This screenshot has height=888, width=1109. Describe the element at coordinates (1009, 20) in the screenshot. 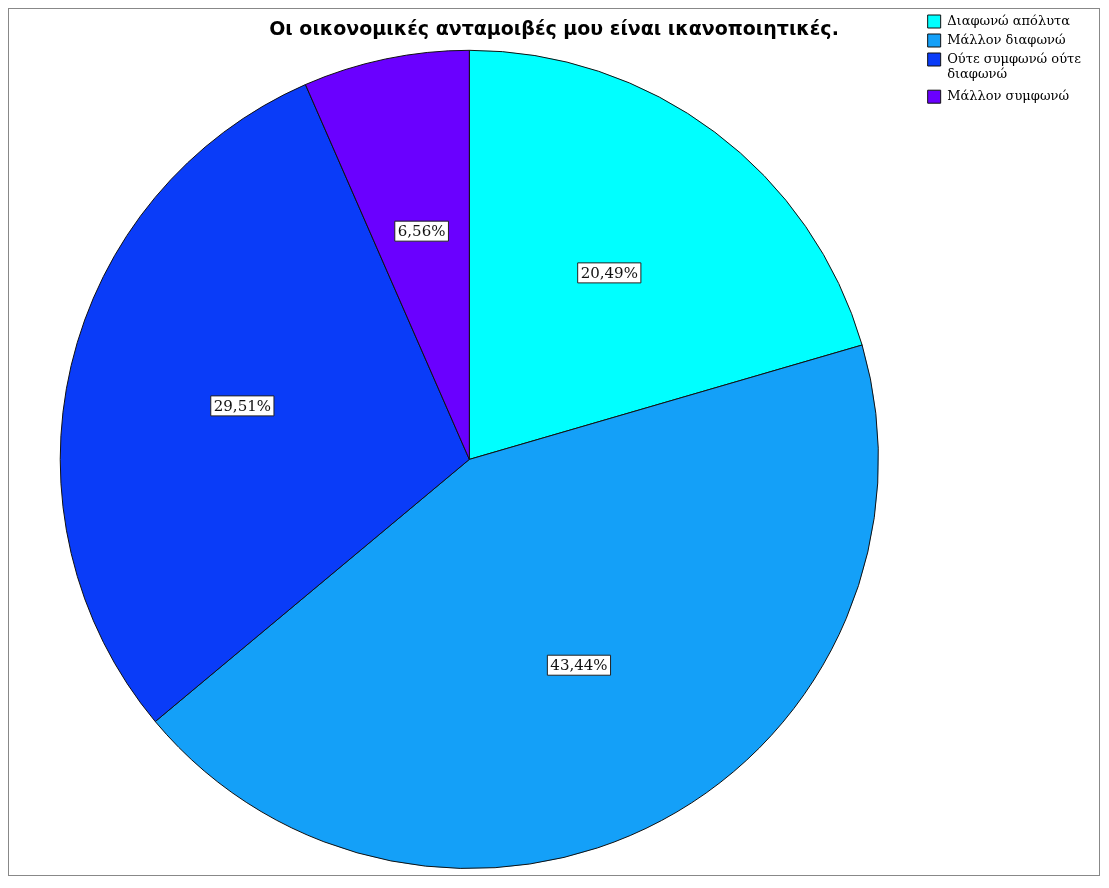

I see `legend-label: Διαφωνώ απόλυτα` at that location.